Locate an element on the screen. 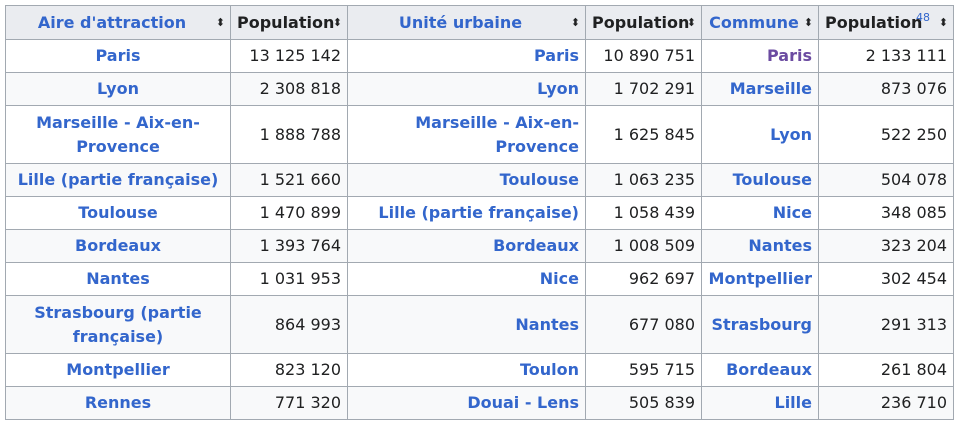 This screenshot has width=961, height=425. aire-link: Paris is located at coordinates (118, 56).